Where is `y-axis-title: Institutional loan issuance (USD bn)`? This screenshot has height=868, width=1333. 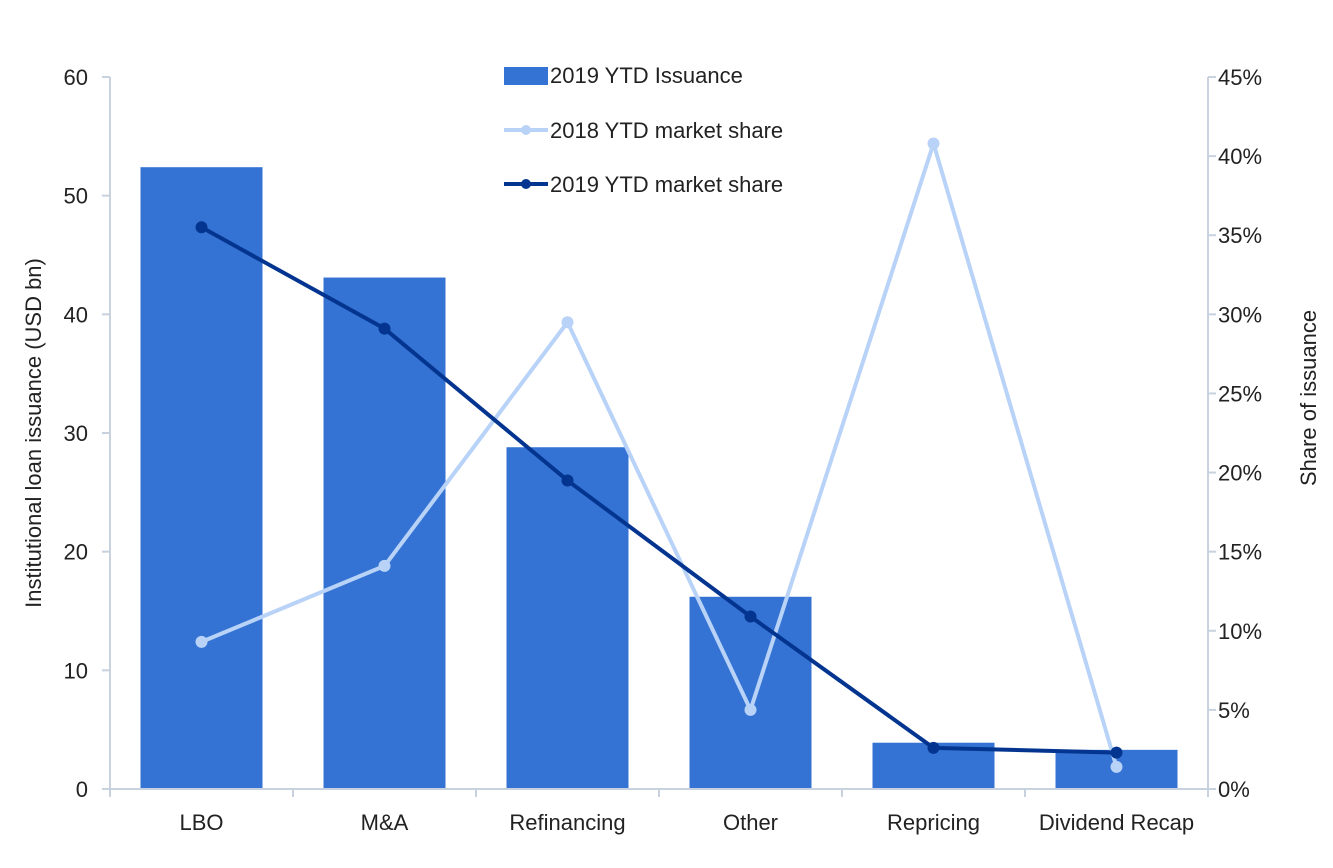
y-axis-title: Institutional loan issuance (USD bn) is located at coordinates (33, 433).